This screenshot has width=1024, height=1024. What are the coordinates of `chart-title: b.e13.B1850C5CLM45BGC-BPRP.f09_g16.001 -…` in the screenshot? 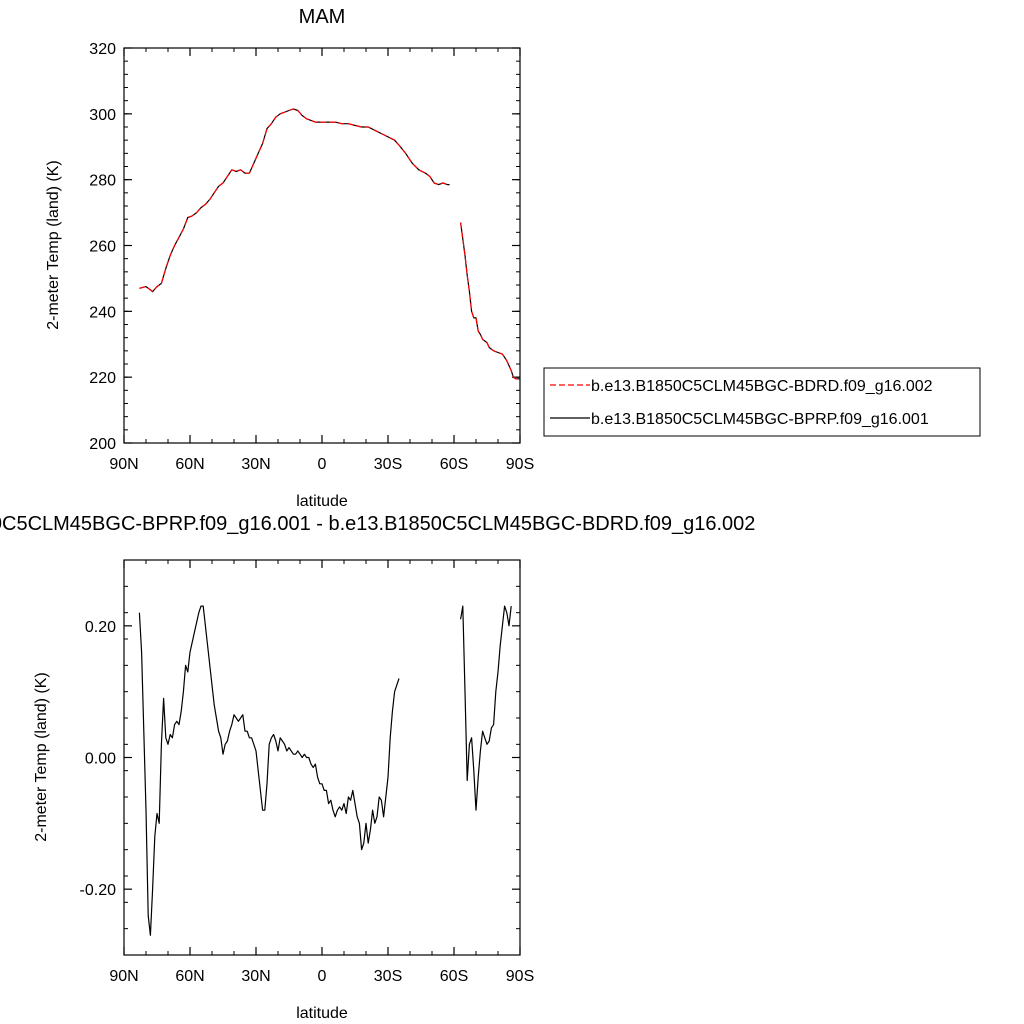 It's located at (377, 524).